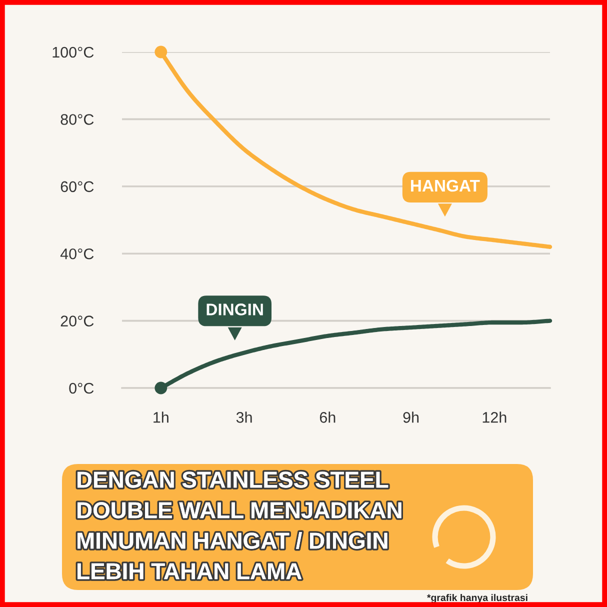 The image size is (607, 607). I want to click on series-label: HANGAT, so click(445, 186).